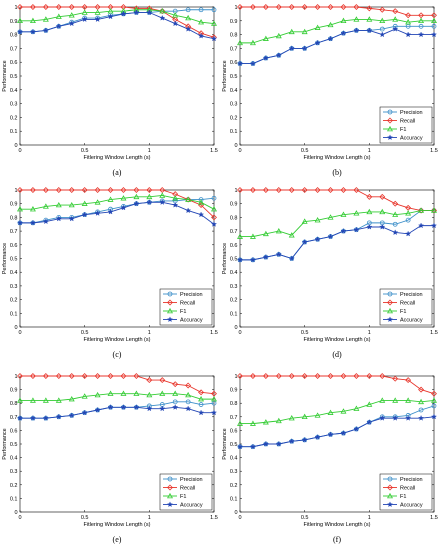 This screenshot has width=441, height=550. I want to click on y-tick-label: 0.1, so click(14, 499).